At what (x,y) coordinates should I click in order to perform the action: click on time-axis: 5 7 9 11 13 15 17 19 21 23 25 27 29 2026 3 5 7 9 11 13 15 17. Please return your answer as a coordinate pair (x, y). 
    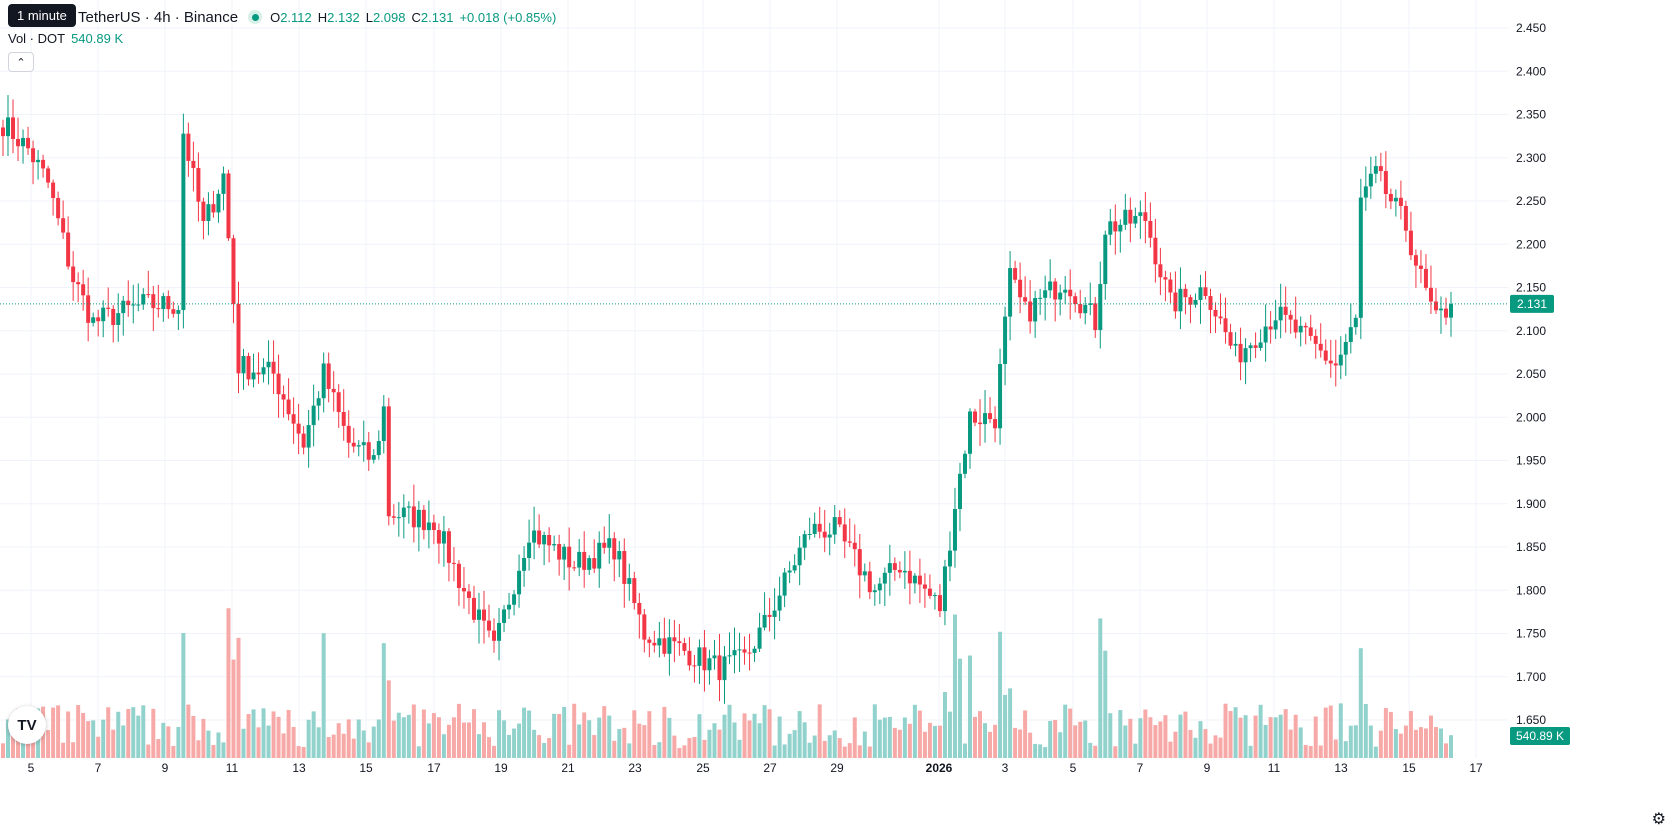
    Looking at the image, I should click on (755, 768).